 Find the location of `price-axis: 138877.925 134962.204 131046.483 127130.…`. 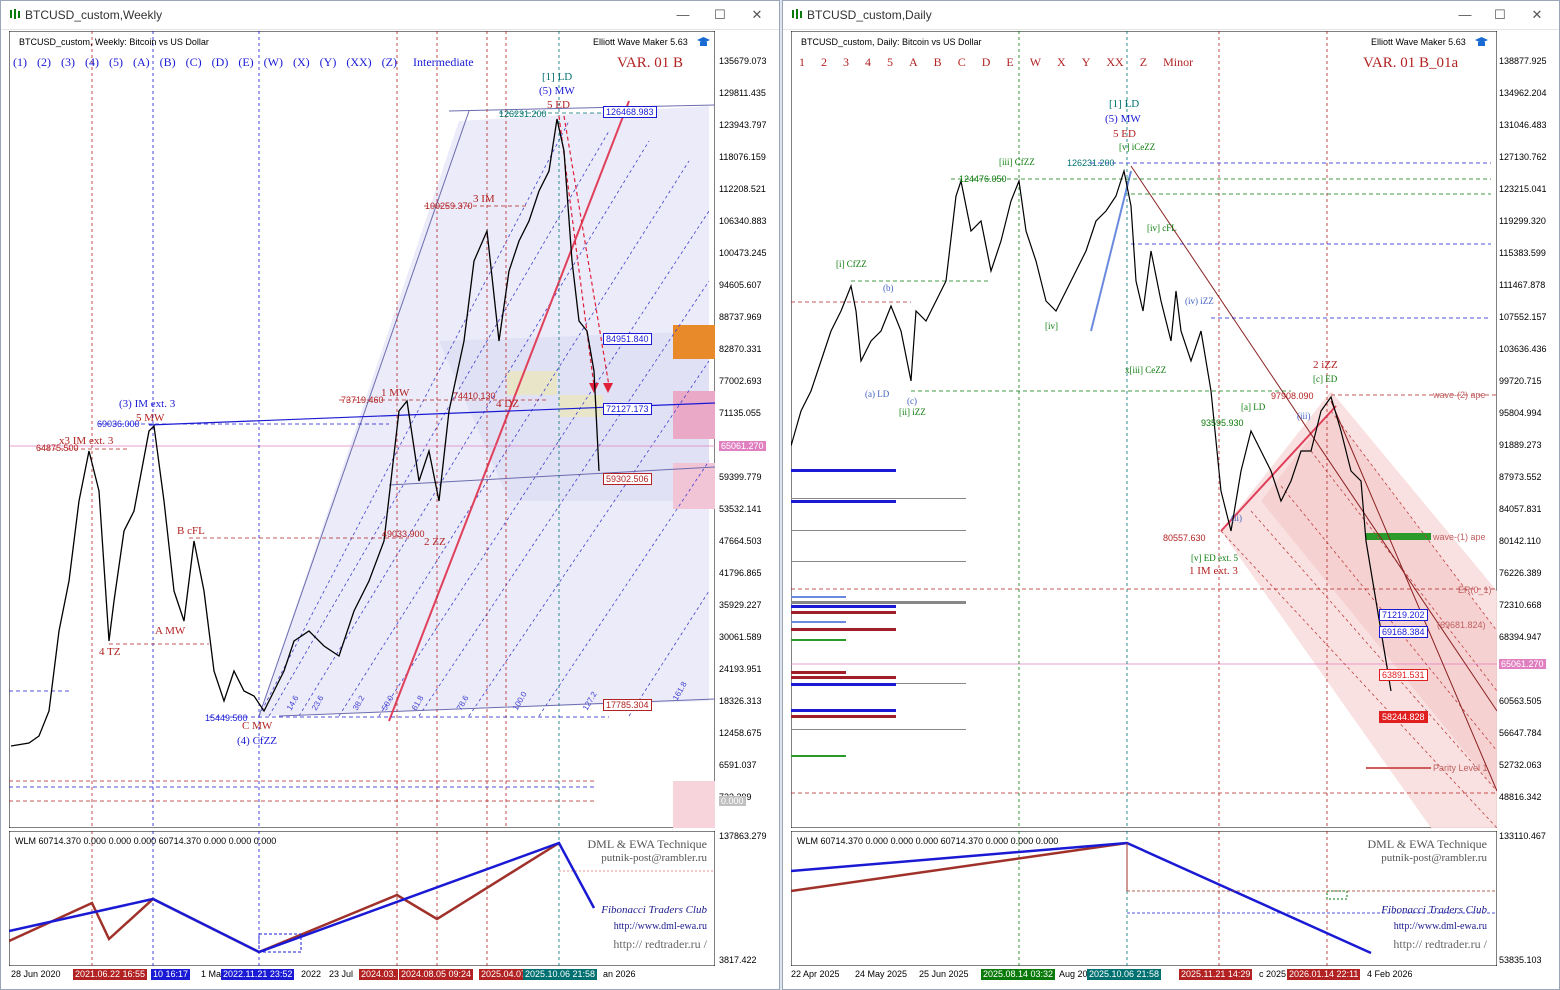

price-axis: 138877.925 134962.204 131046.483 127130.… is located at coordinates (1529, 436).